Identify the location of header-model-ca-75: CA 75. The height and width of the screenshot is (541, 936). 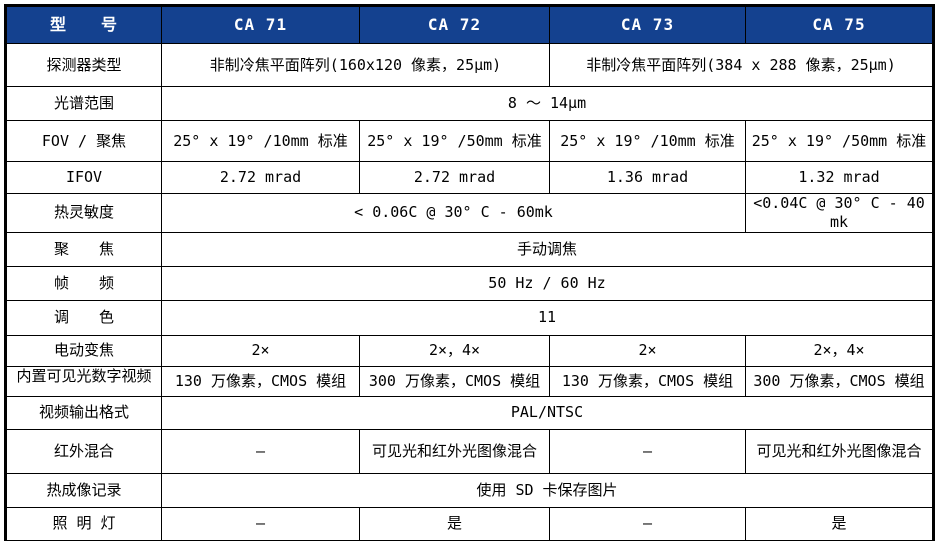
(839, 24).